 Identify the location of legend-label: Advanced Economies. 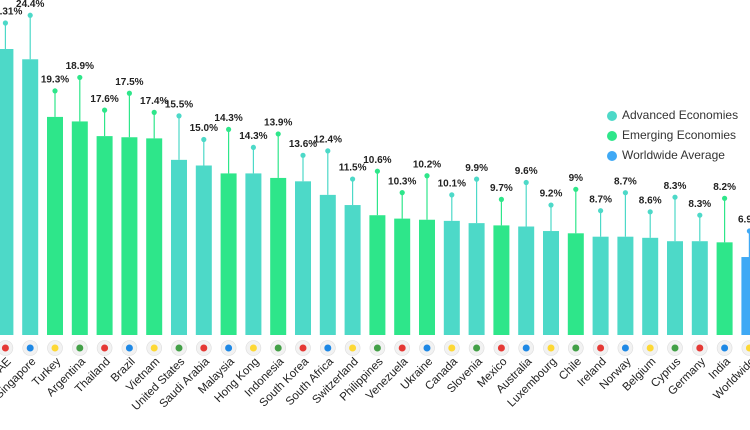
(680, 115).